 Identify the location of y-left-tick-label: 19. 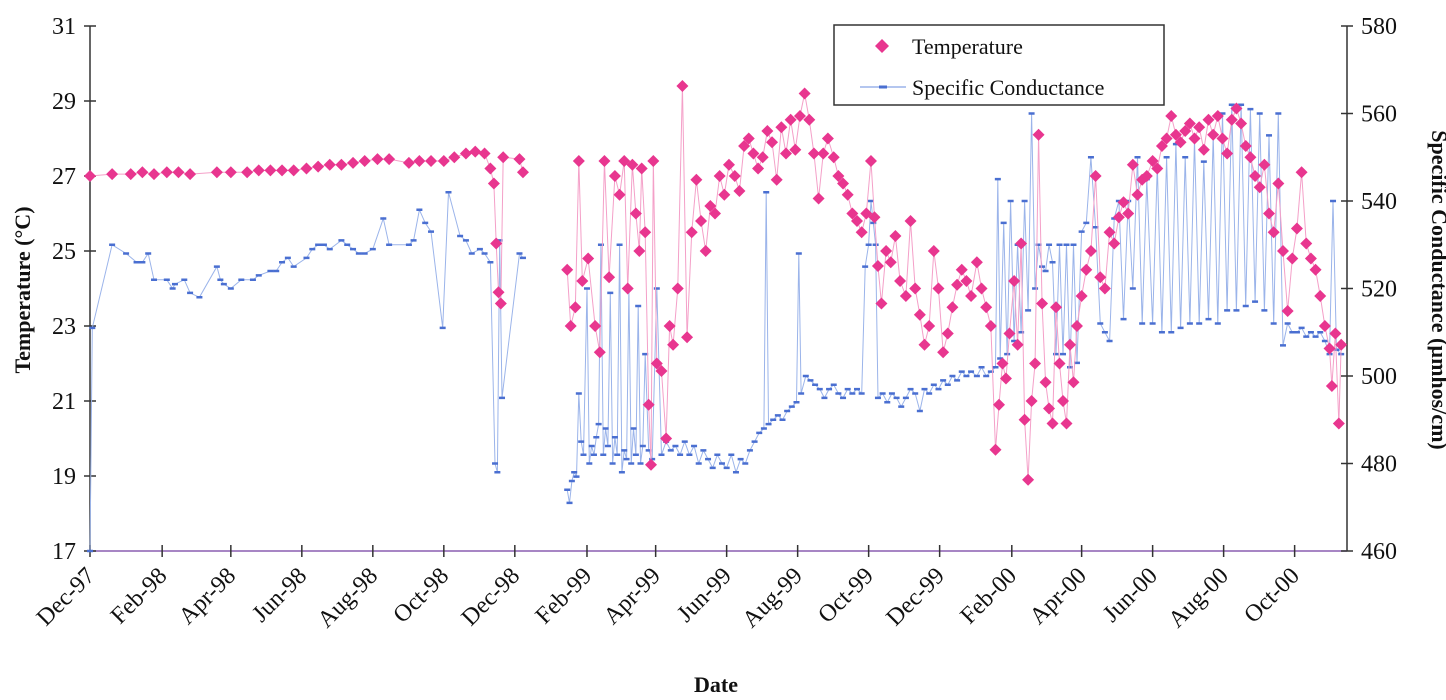
(64, 477).